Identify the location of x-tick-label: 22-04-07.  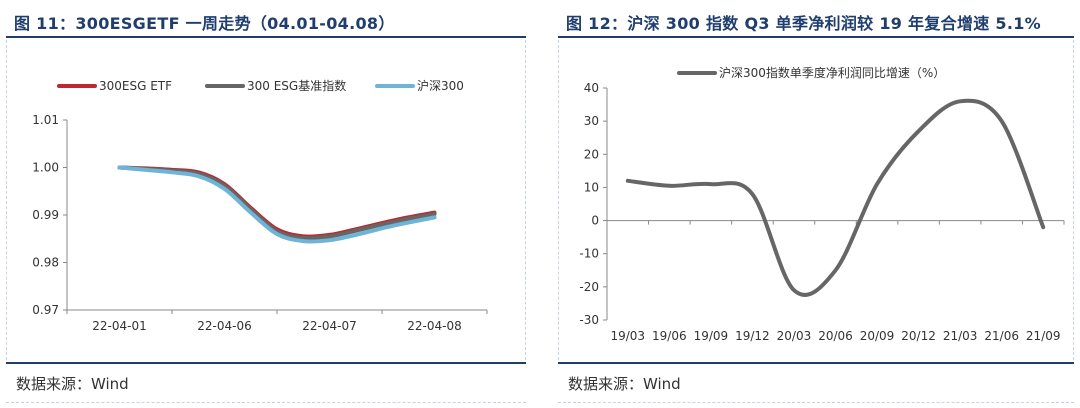
(329, 326).